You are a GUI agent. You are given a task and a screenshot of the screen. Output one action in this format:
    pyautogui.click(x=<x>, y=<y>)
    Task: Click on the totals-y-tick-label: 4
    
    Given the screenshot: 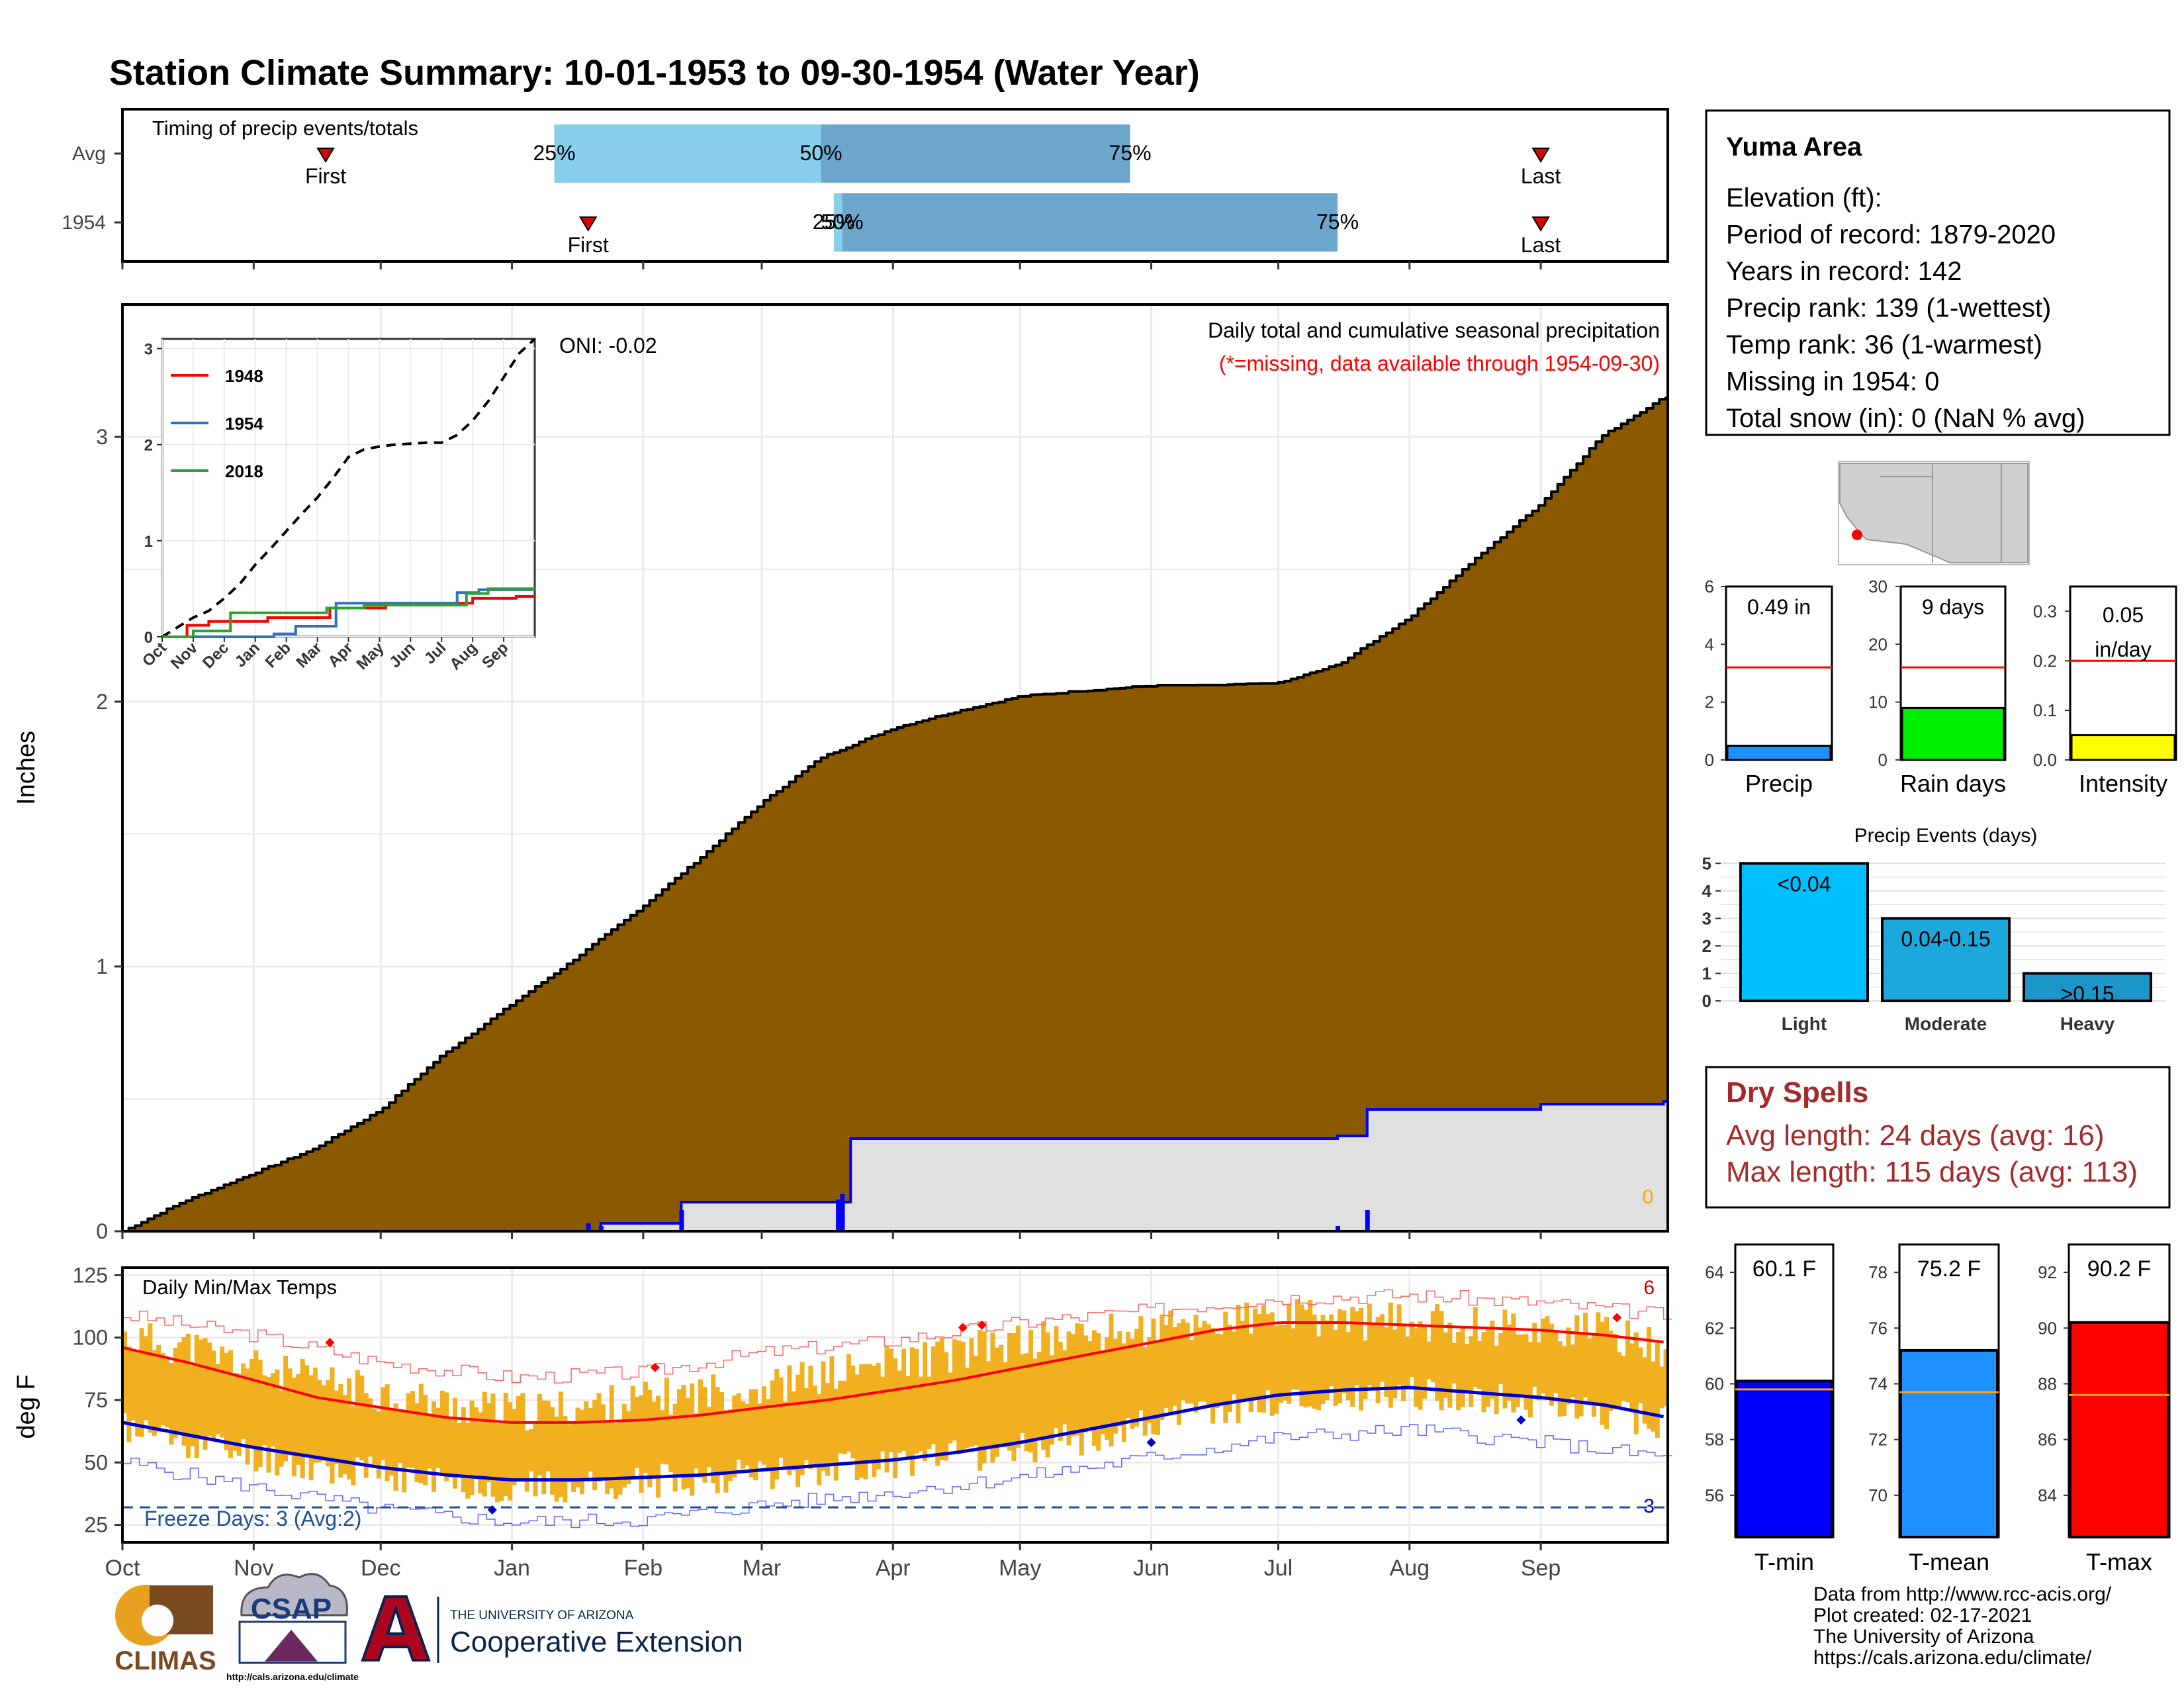 What is the action you would take?
    pyautogui.click(x=1709, y=644)
    